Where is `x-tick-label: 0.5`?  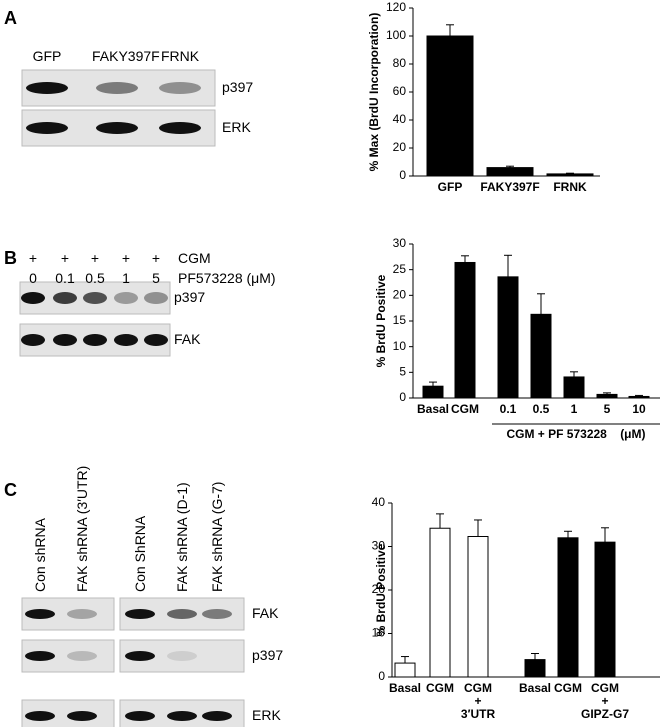 x-tick-label: 0.5 is located at coordinates (541, 409).